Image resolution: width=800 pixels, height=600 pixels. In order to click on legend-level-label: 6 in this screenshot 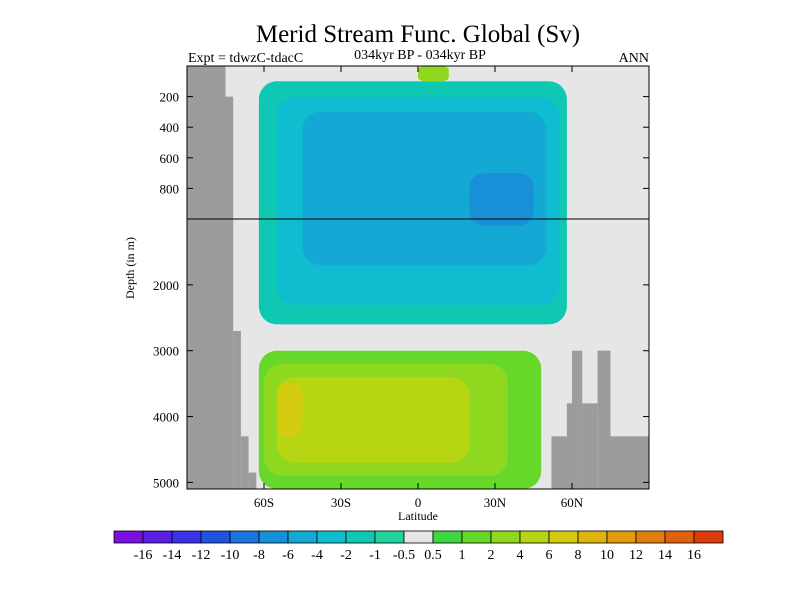, I will do `click(549, 555)`.